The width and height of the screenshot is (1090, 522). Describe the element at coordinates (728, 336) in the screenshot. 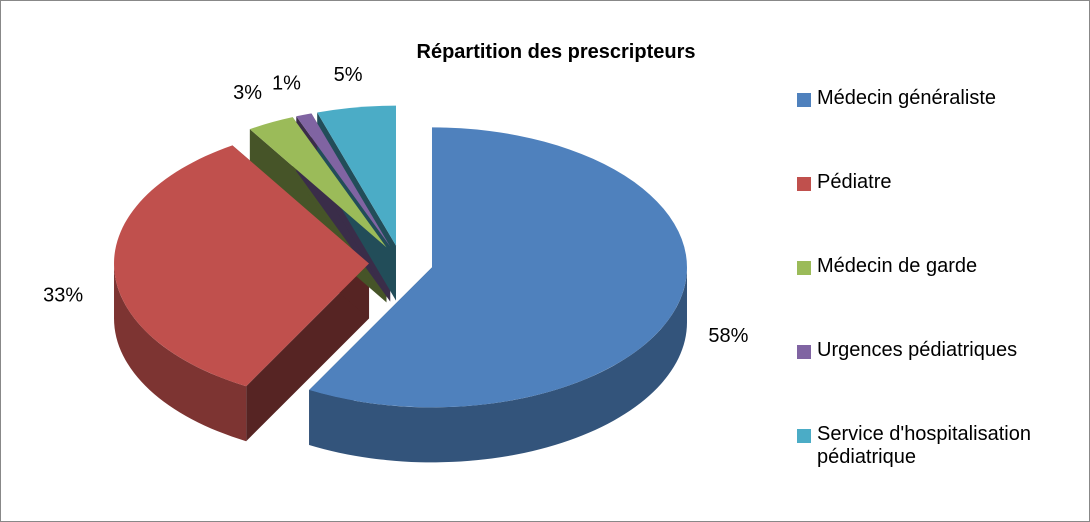

I see `data-label: 58%` at that location.